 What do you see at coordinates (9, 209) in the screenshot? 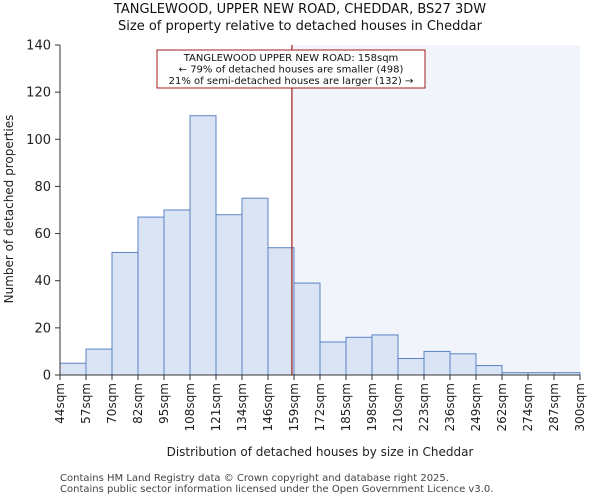
I see `y-axis-label: Number of detached properties` at bounding box center [9, 209].